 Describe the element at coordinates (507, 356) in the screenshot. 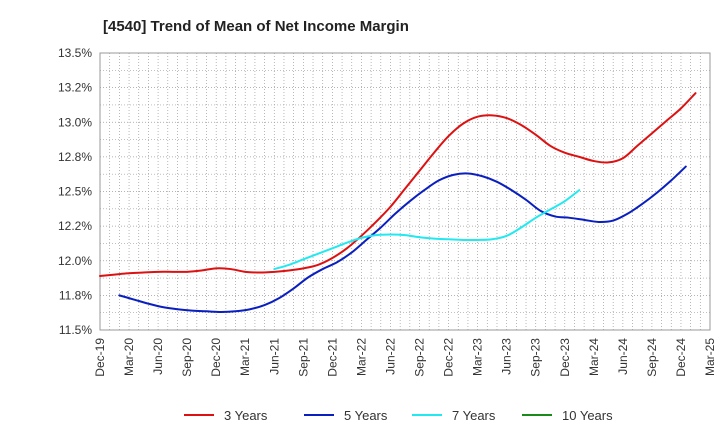

I see `x-tick-label: Jun-23` at that location.